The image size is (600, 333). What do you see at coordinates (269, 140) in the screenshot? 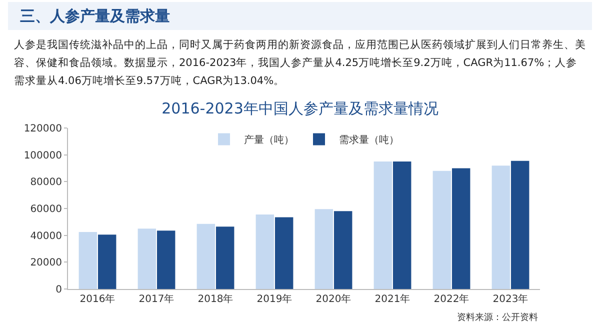
I see `legend-label: 产量（吨）` at bounding box center [269, 140].